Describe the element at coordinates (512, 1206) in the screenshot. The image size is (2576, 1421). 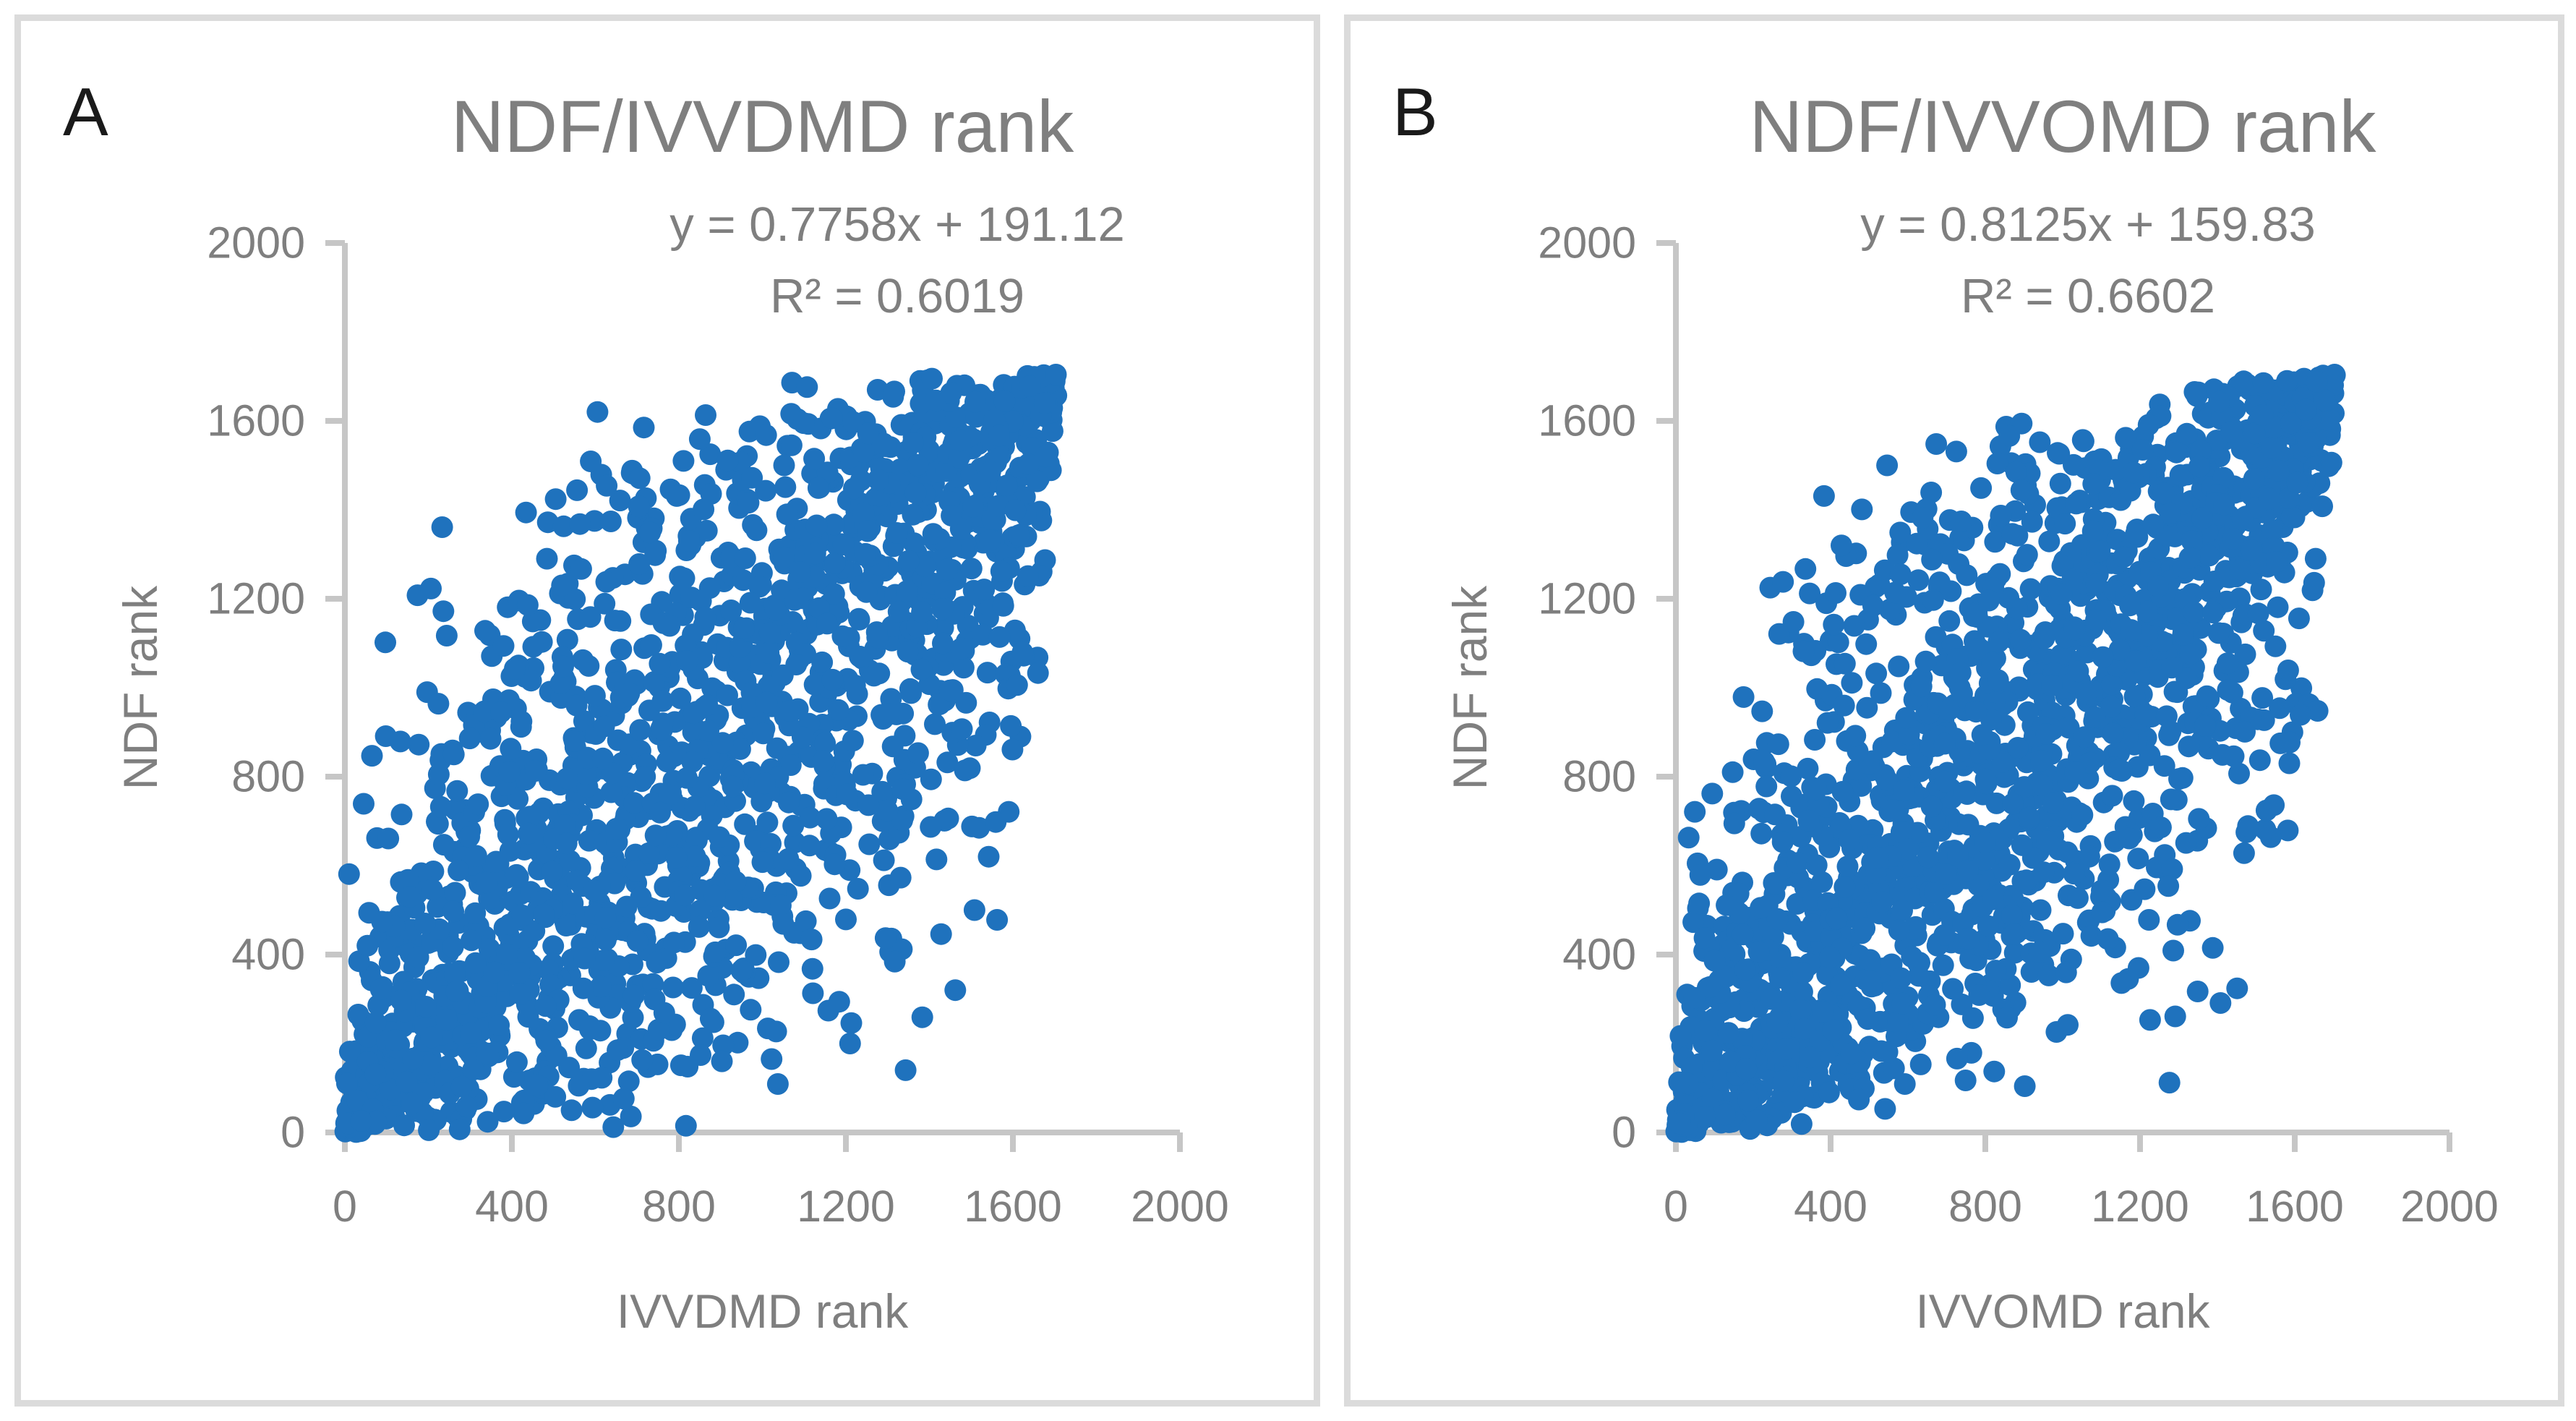
I see `x-tick-label: 400` at that location.